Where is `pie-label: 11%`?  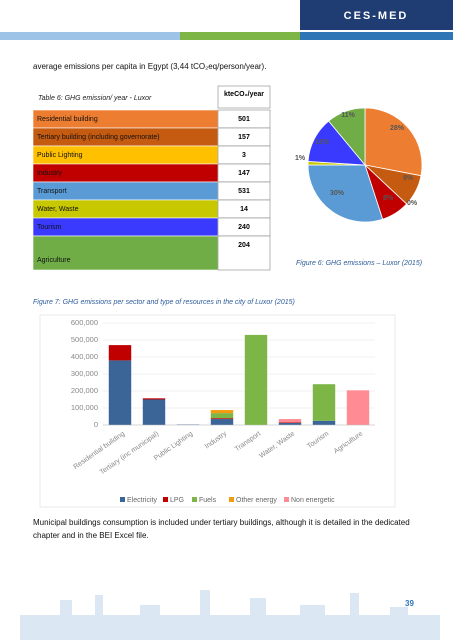 pie-label: 11% is located at coordinates (348, 115).